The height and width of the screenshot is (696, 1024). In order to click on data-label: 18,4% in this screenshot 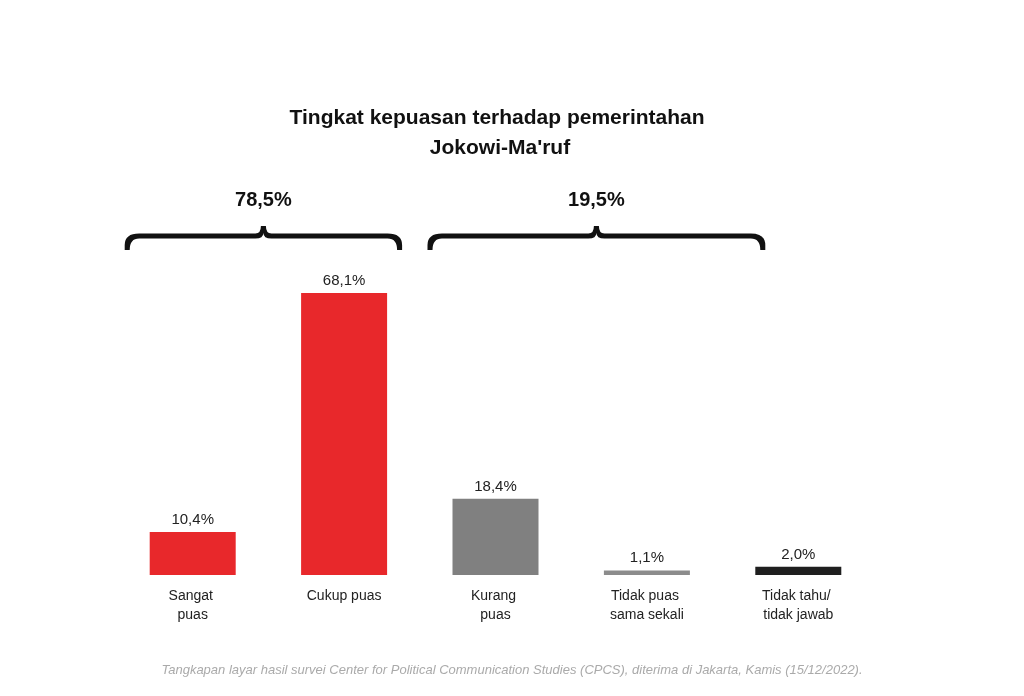, I will do `click(495, 485)`.